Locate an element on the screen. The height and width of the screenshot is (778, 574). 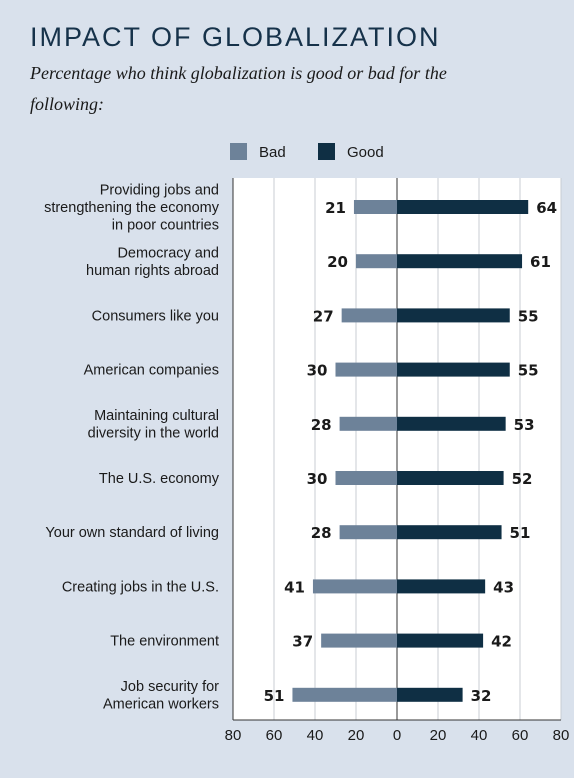
data-label-good: 64 is located at coordinates (546, 208).